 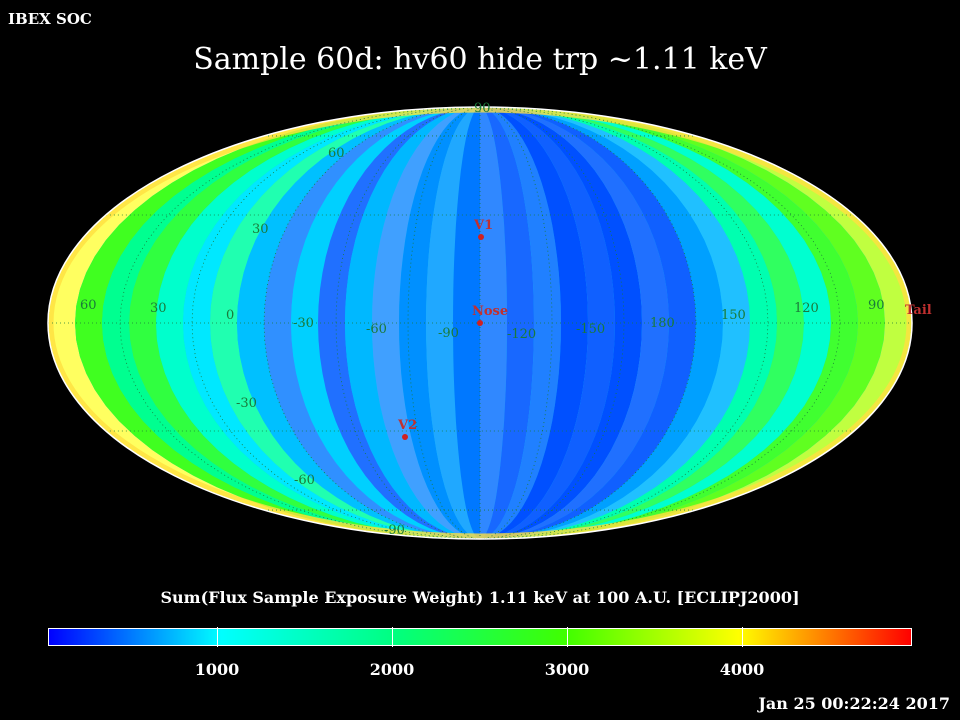 I want to click on lon-label-m60: -60, so click(x=376, y=329).